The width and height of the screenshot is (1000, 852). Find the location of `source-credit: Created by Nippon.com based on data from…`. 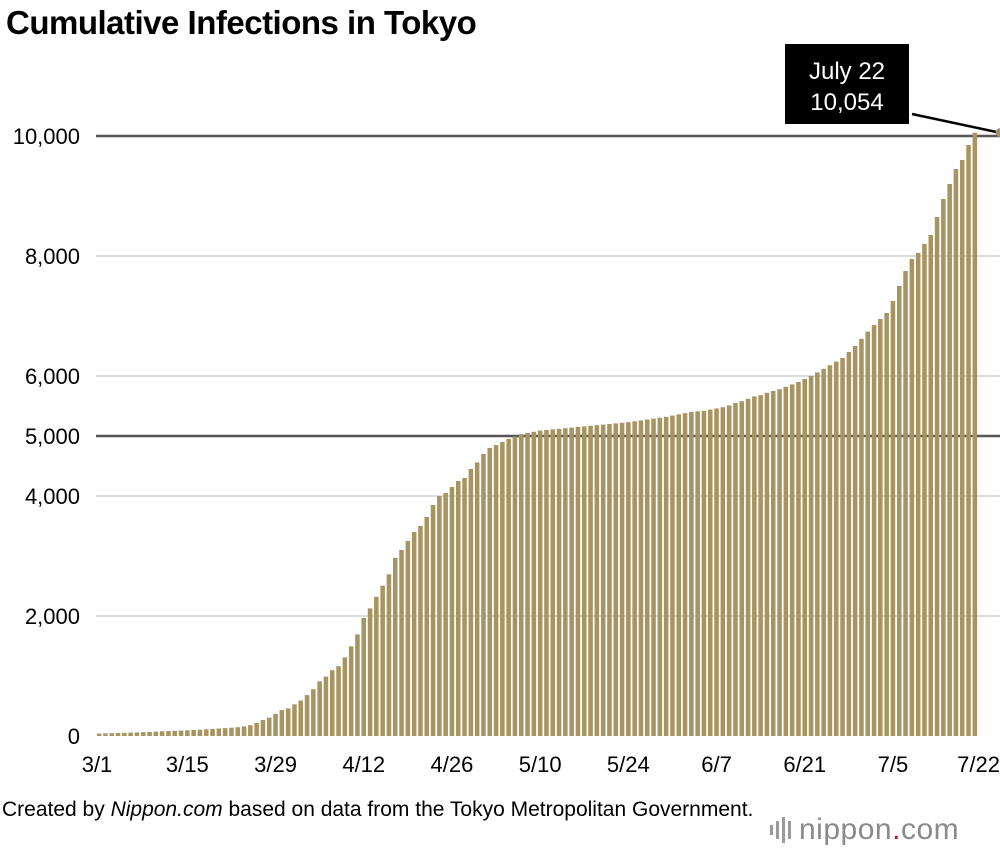

source-credit: Created by Nippon.com based on data from… is located at coordinates (392, 810).